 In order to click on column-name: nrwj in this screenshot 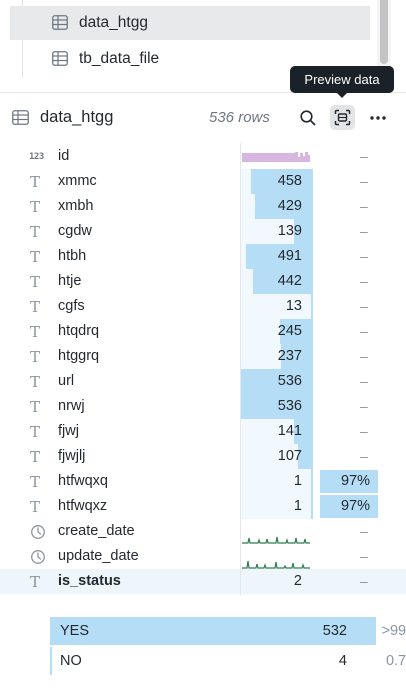, I will do `click(71, 406)`.